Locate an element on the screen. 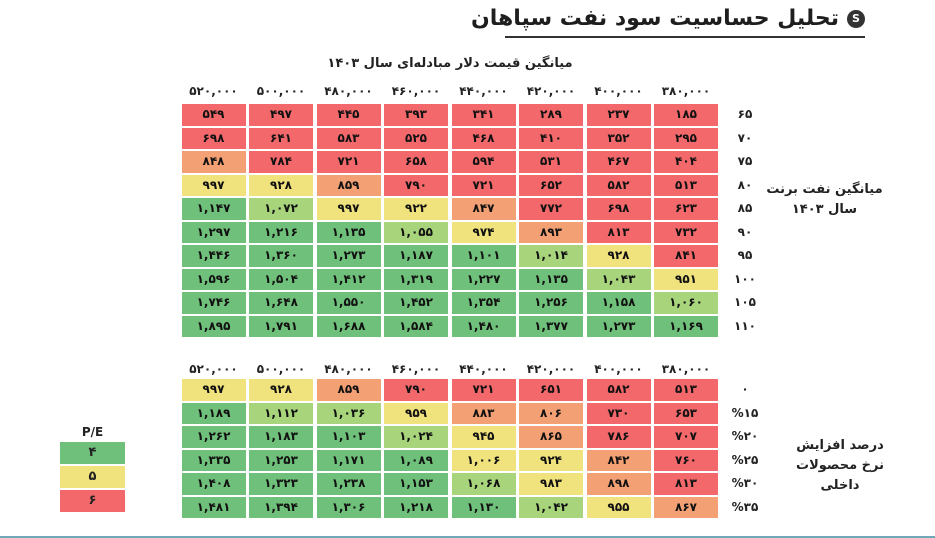 The image size is (935, 538). row-header: ۹۰ is located at coordinates (745, 231).